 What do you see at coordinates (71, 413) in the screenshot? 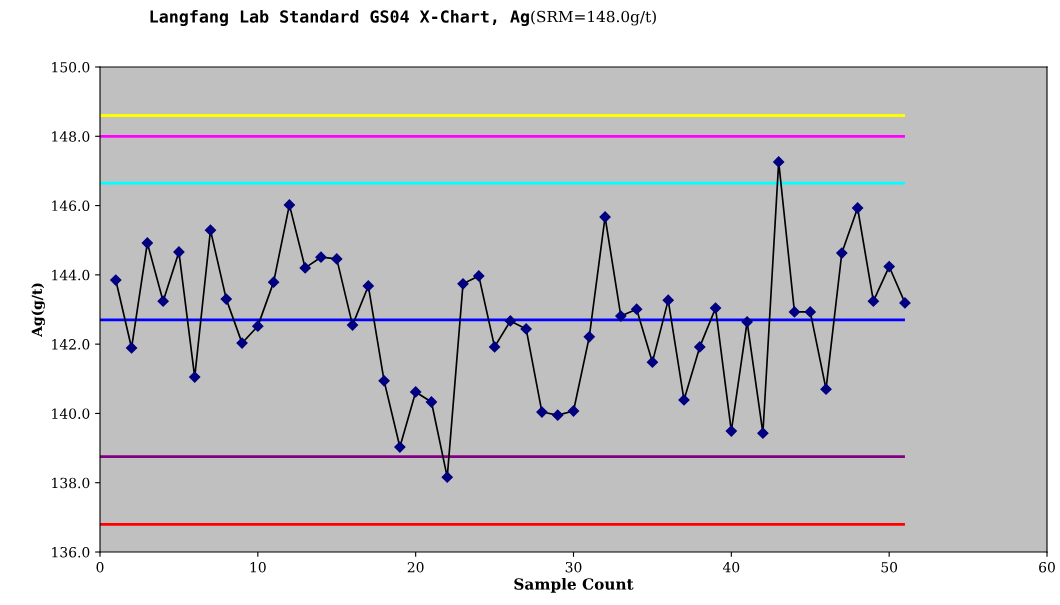
I see `y-tick-label: 140.0` at bounding box center [71, 413].